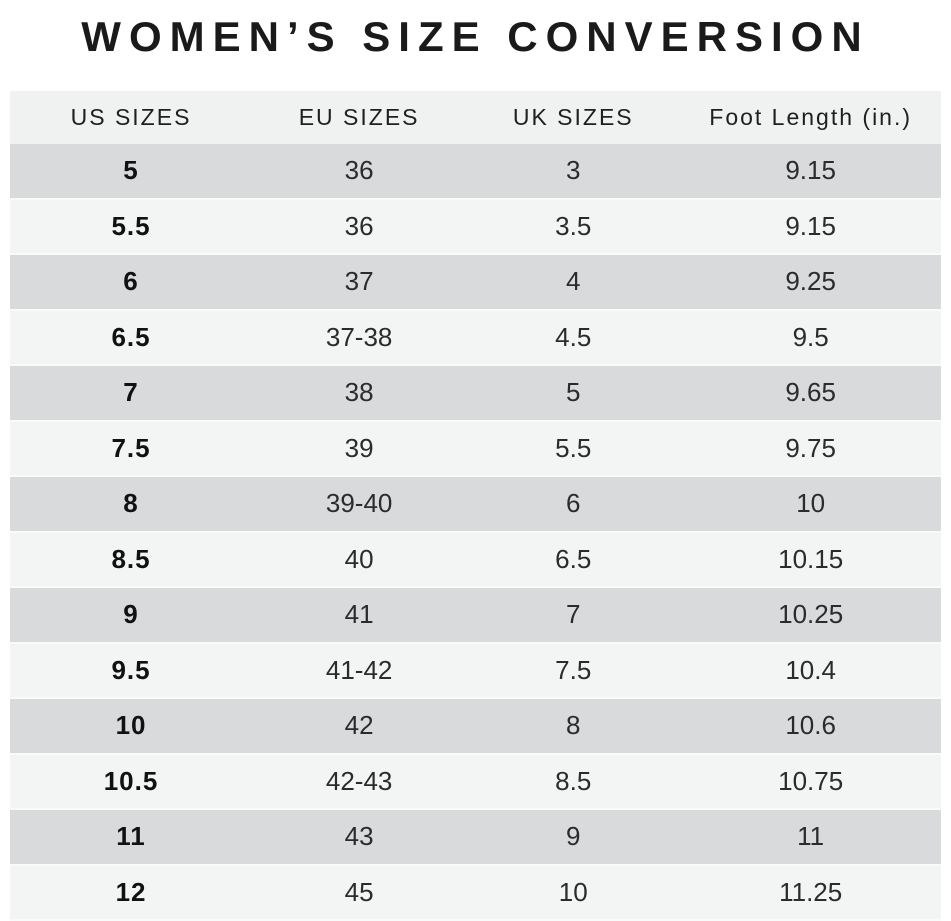 This screenshot has height=921, width=951. Describe the element at coordinates (359, 448) in the screenshot. I see `table-cell: 39` at that location.